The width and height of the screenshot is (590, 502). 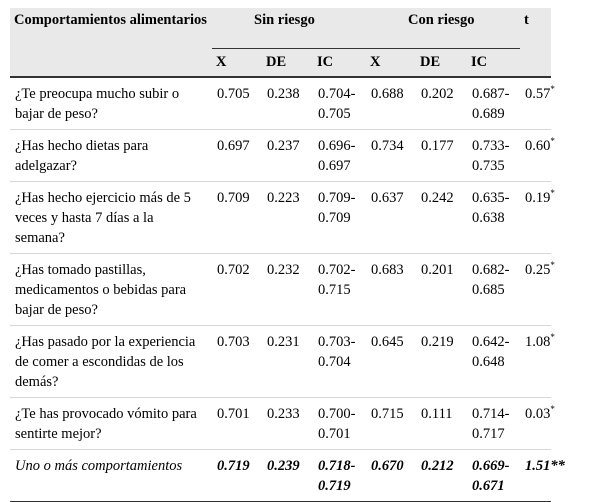 I want to click on cell: 0.239, so click(x=287, y=475).